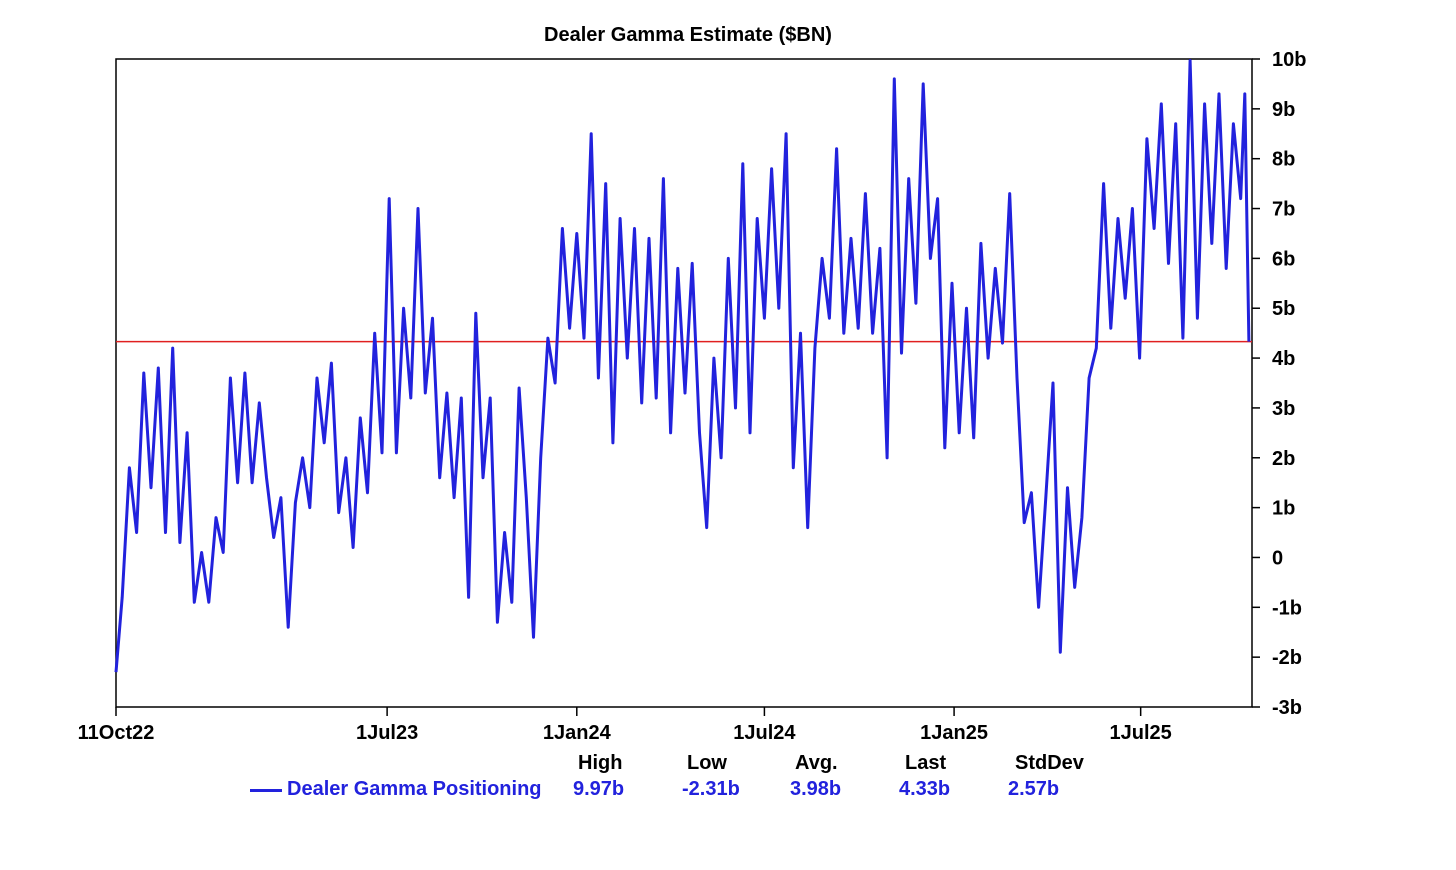 The image size is (1456, 870). Describe the element at coordinates (1289, 60) in the screenshot. I see `y-tick-label: 10b` at that location.